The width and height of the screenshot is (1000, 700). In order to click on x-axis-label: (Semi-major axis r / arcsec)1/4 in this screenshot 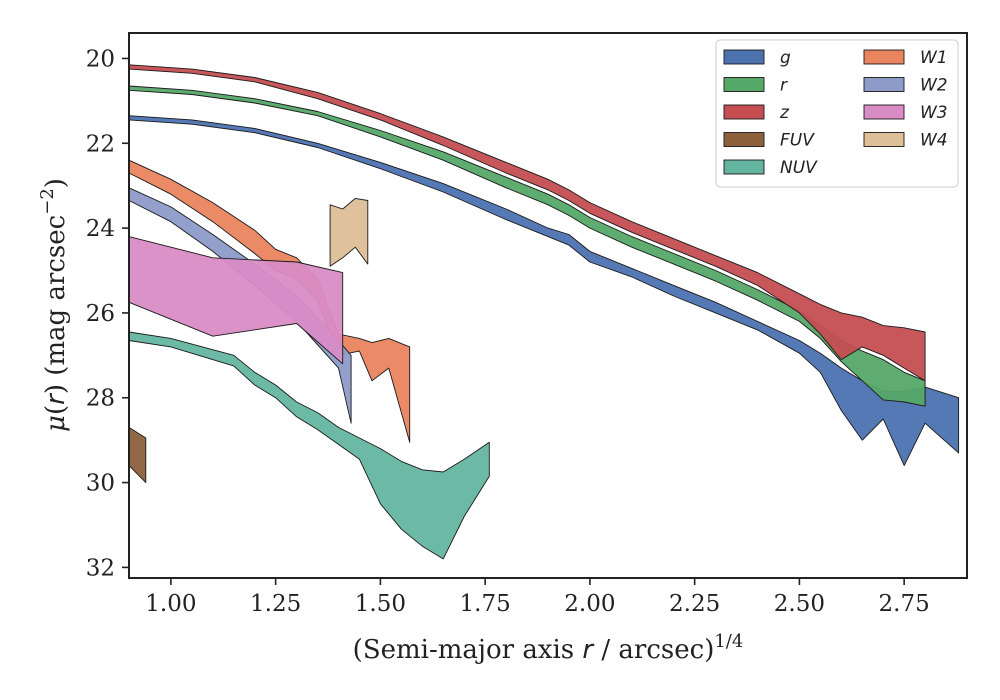, I will do `click(548, 648)`.